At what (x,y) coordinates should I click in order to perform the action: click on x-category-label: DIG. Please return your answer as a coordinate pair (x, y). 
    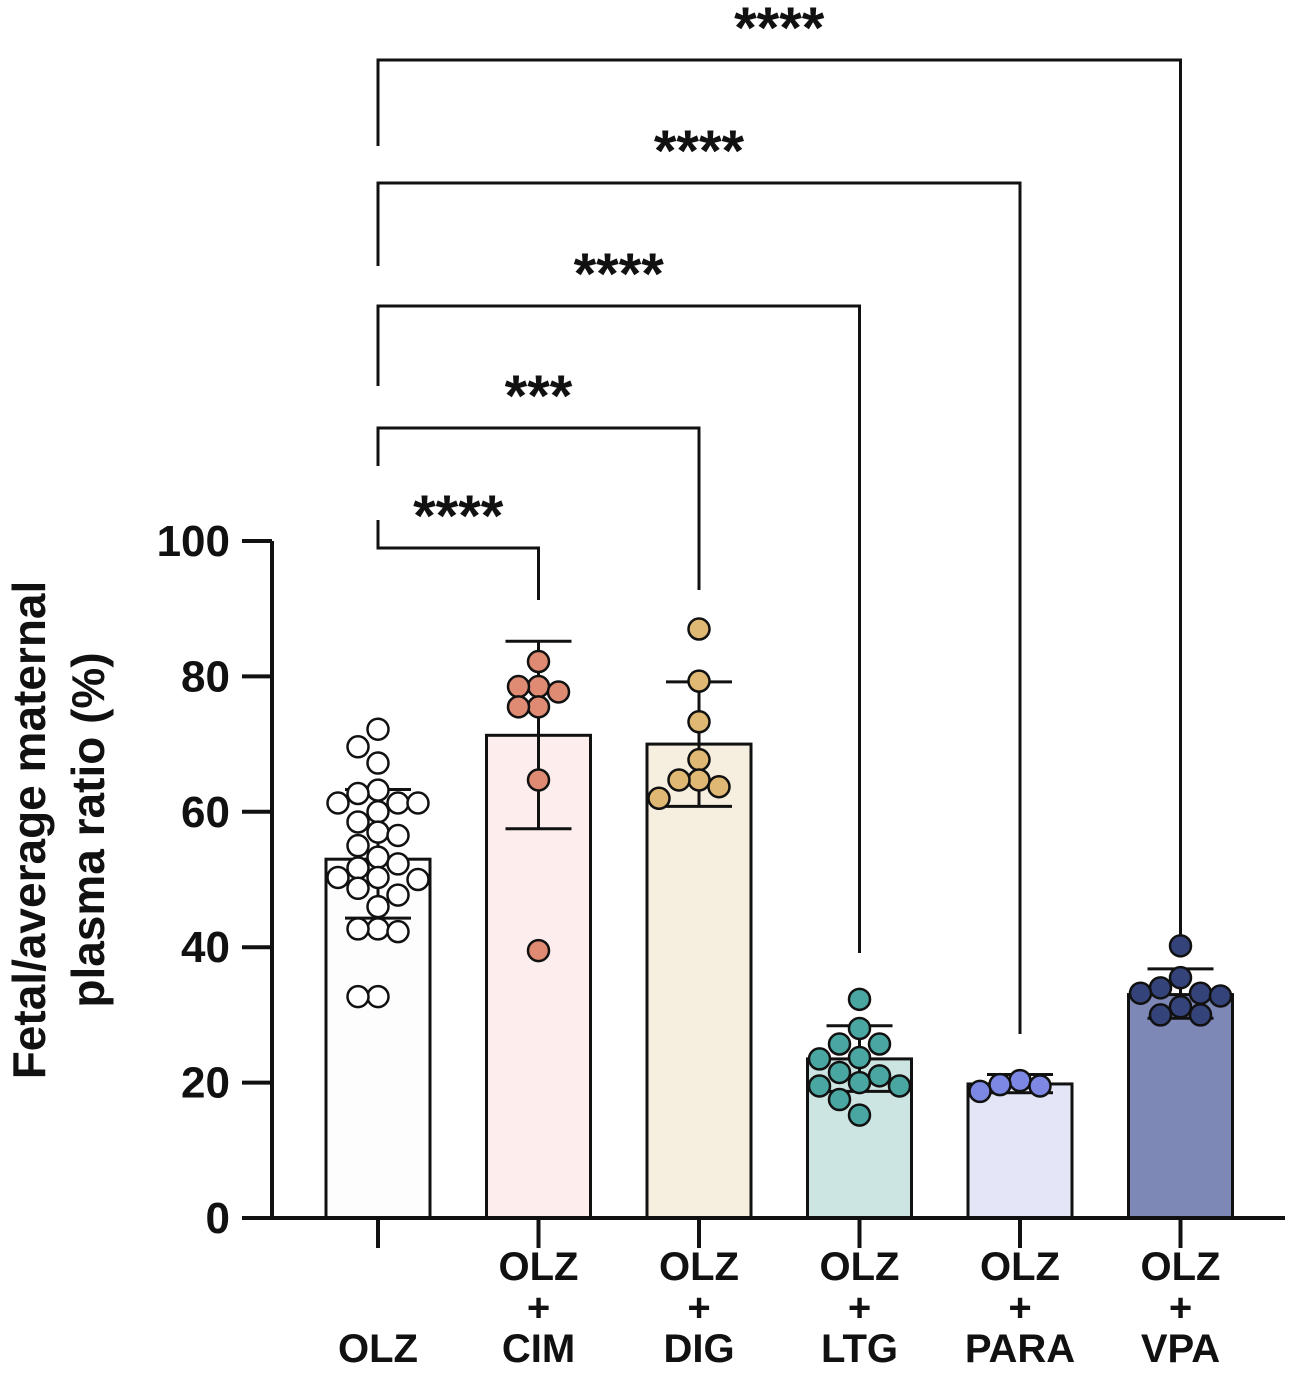
    Looking at the image, I should click on (698, 1349).